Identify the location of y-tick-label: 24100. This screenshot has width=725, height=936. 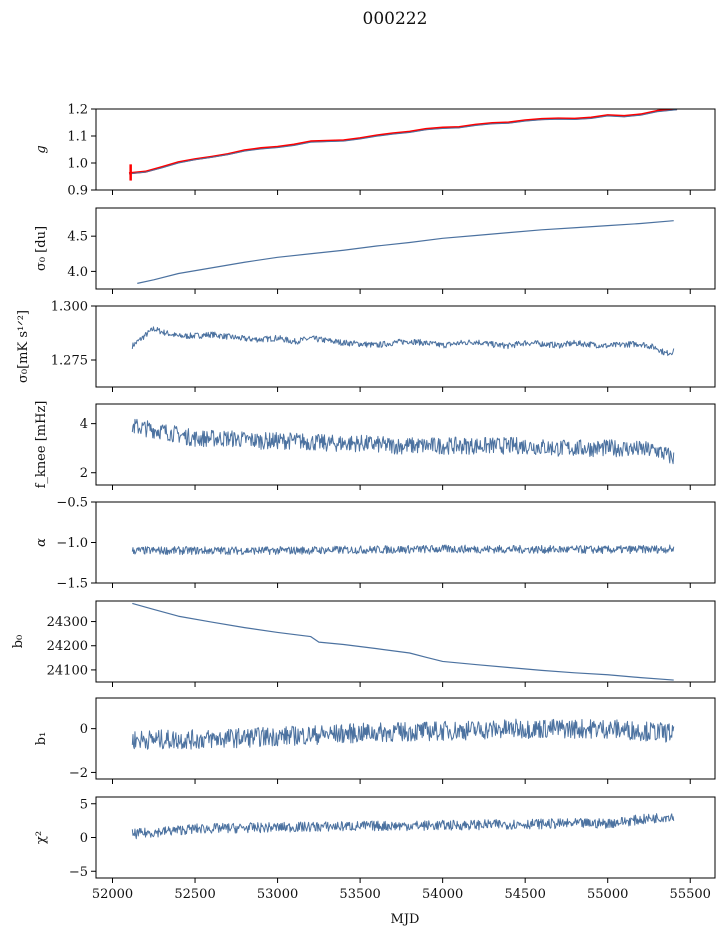
(67, 670).